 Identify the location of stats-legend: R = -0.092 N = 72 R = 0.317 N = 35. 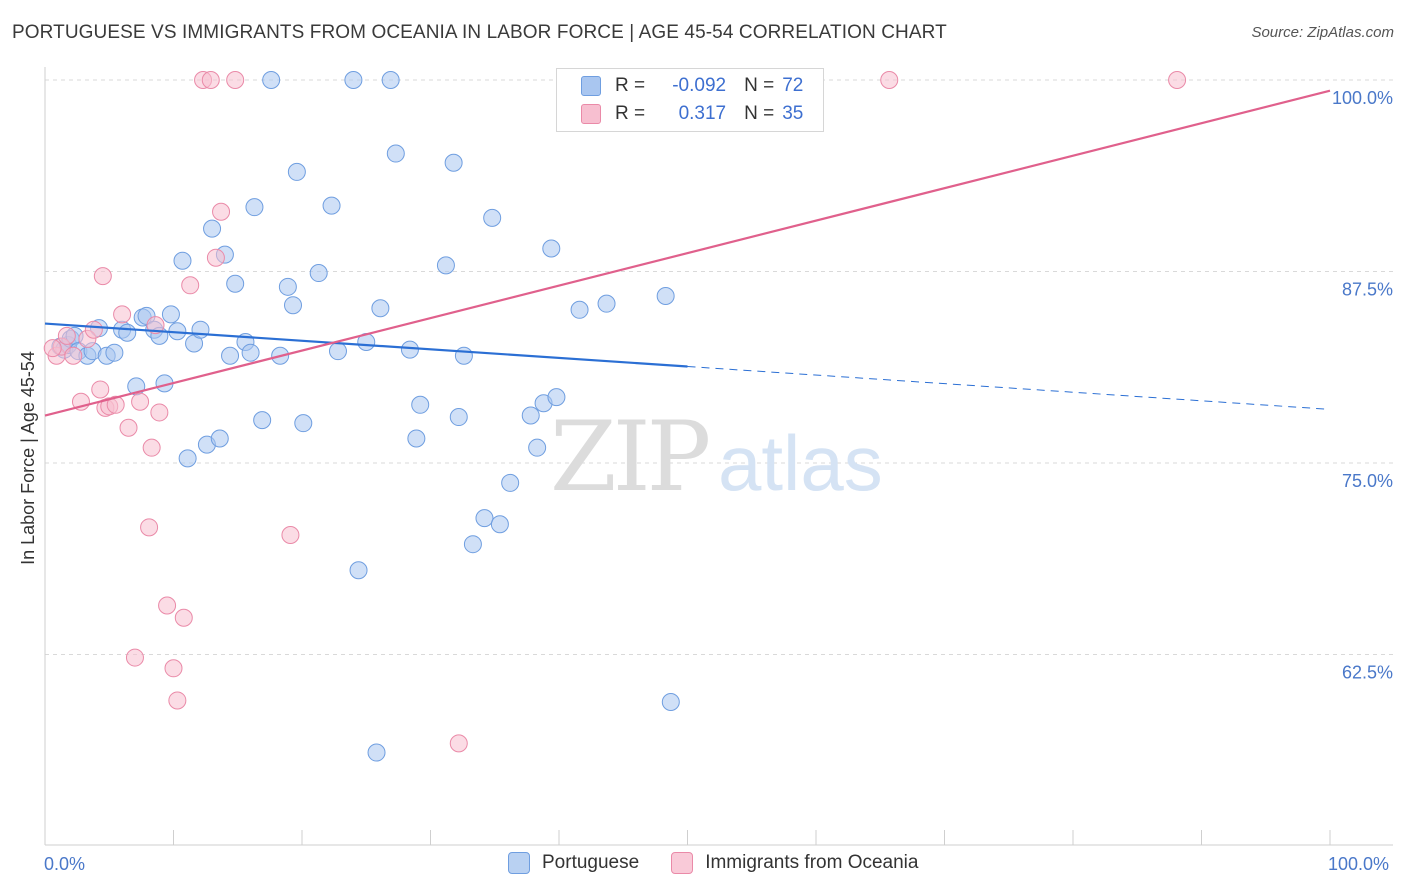
(690, 100).